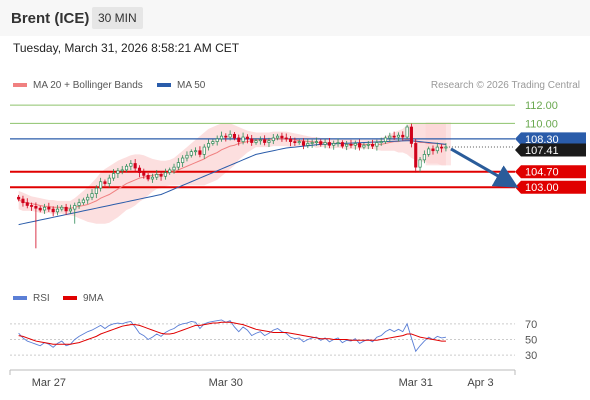 This screenshot has height=400, width=590. Describe the element at coordinates (542, 140) in the screenshot. I see `level-label-2: 108.30` at that location.